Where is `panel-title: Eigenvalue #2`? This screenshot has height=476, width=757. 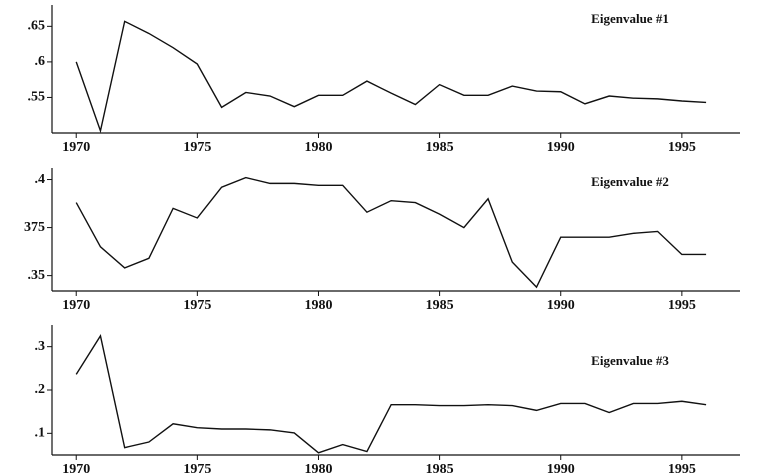
panel-title: Eigenvalue #2 is located at coordinates (630, 181).